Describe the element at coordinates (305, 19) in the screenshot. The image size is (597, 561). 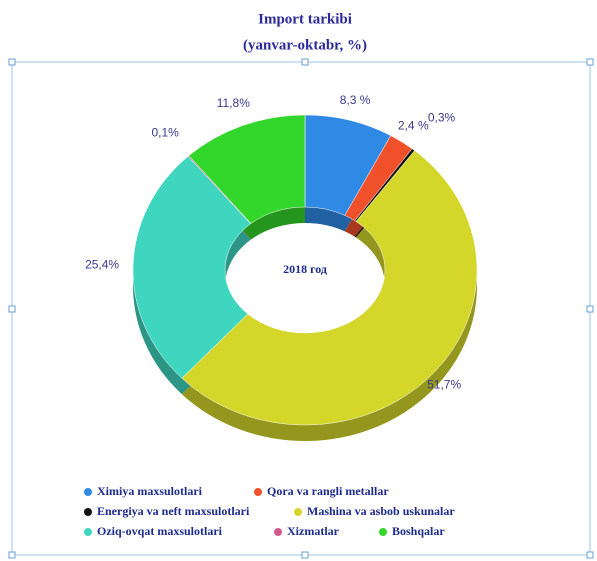
I see `chart-title: Import tarkibi` at that location.